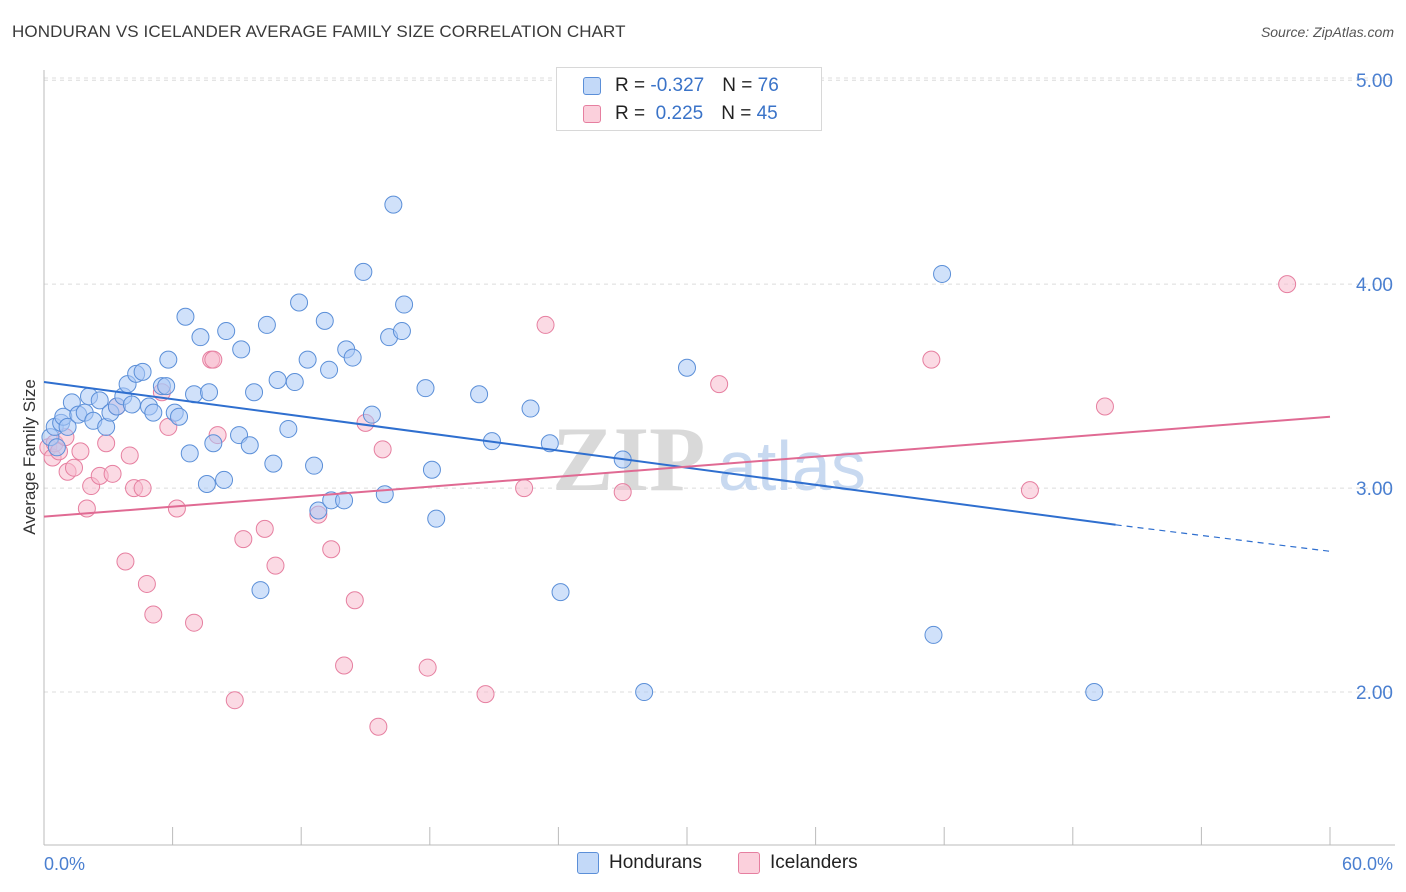 The width and height of the screenshot is (1406, 892). I want to click on y-tick-label: 2.00, so click(1374, 693).